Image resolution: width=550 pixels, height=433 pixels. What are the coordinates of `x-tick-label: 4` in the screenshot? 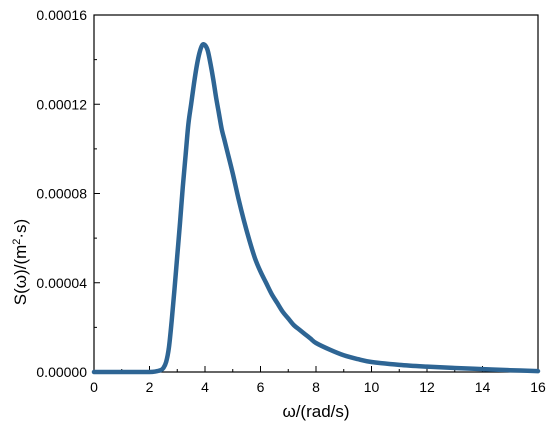 It's located at (205, 387).